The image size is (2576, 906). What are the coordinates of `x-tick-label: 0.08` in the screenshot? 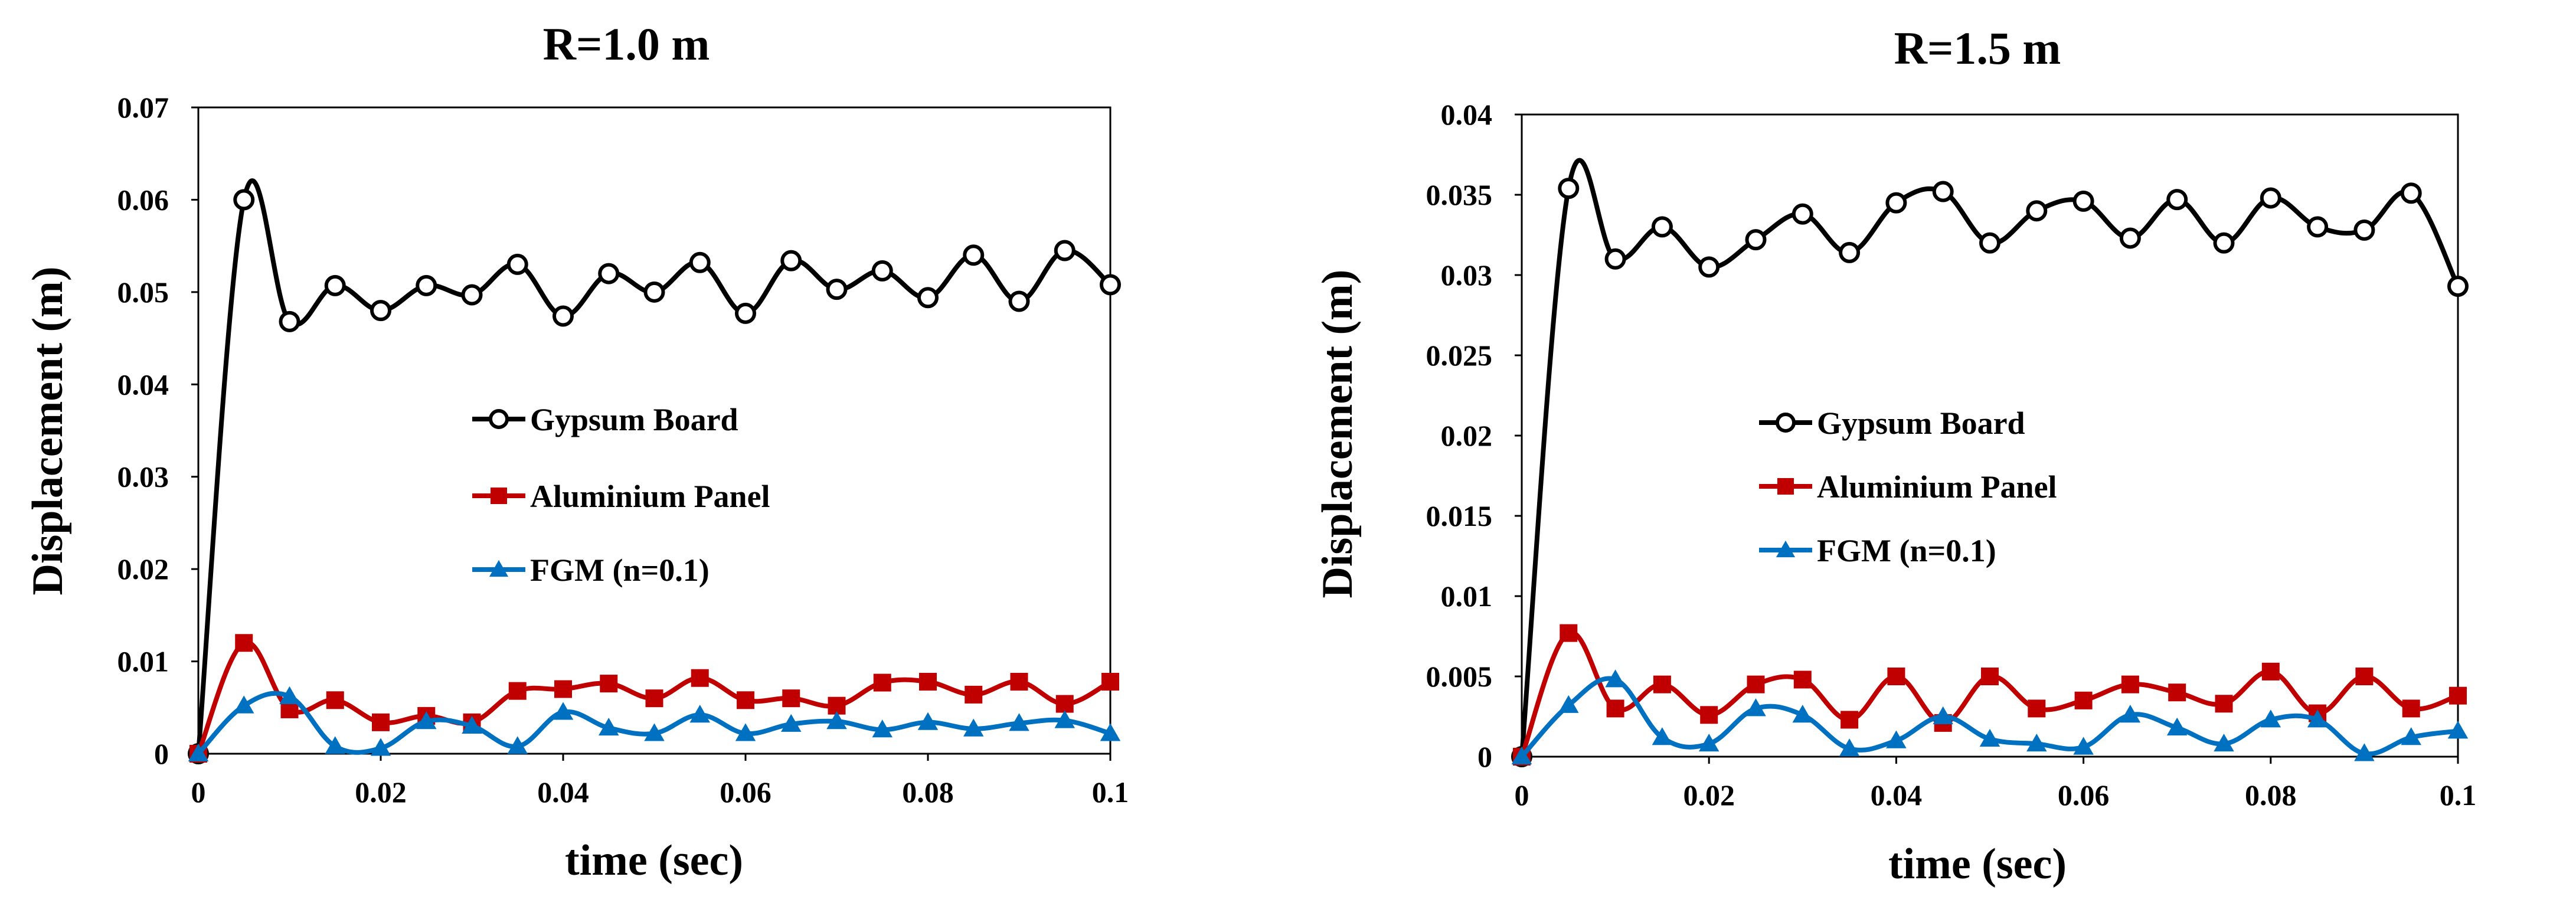 It's located at (2271, 796).